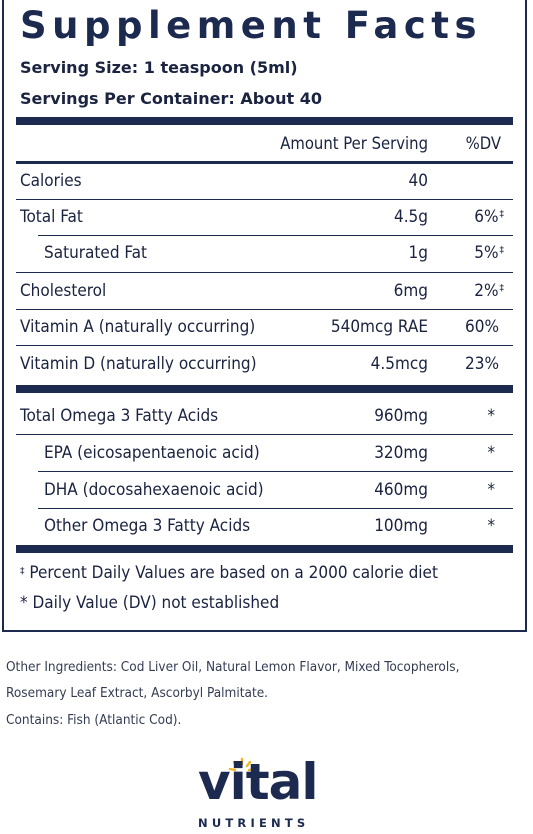 The height and width of the screenshot is (834, 533). Describe the element at coordinates (258, 782) in the screenshot. I see `brand-logo-wordmark: vital` at that location.